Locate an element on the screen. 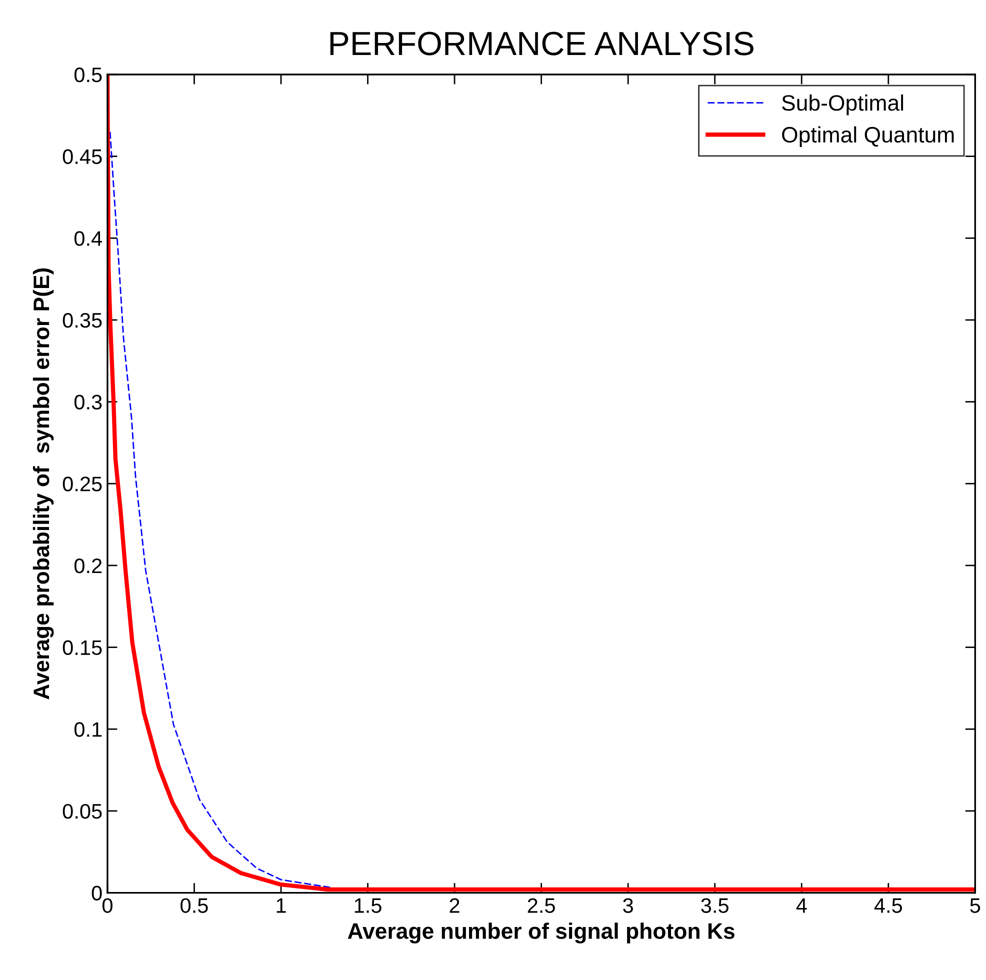 This screenshot has width=986, height=980. y-tick-label: 0.5 is located at coordinates (88, 74).